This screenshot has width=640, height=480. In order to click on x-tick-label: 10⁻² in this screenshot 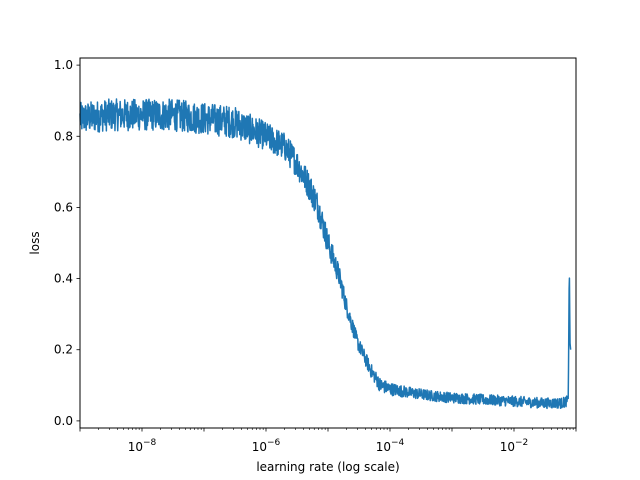, I will do `click(514, 446)`.